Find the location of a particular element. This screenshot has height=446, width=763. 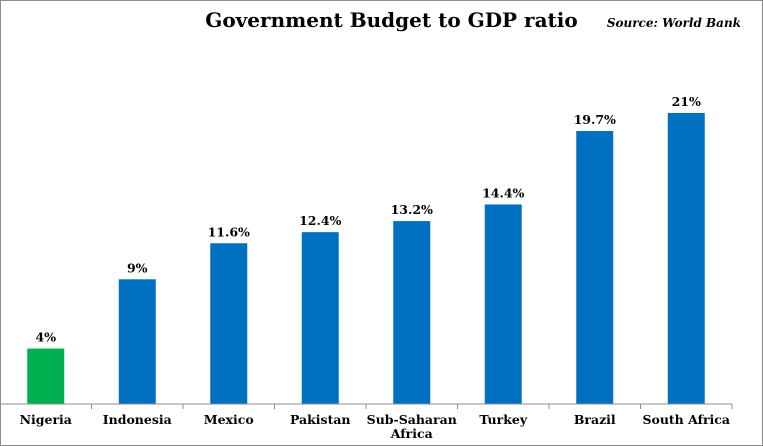

data-label-7: 21% is located at coordinates (686, 101).